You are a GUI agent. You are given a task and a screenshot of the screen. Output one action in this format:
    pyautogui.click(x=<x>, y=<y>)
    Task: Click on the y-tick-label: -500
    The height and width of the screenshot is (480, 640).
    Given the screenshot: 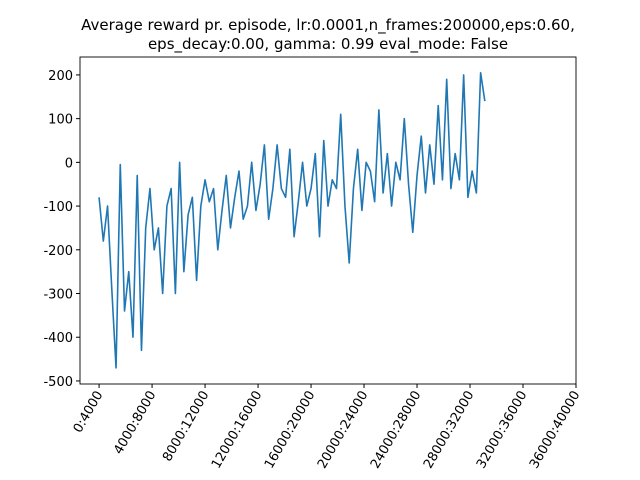 What is the action you would take?
    pyautogui.click(x=58, y=382)
    